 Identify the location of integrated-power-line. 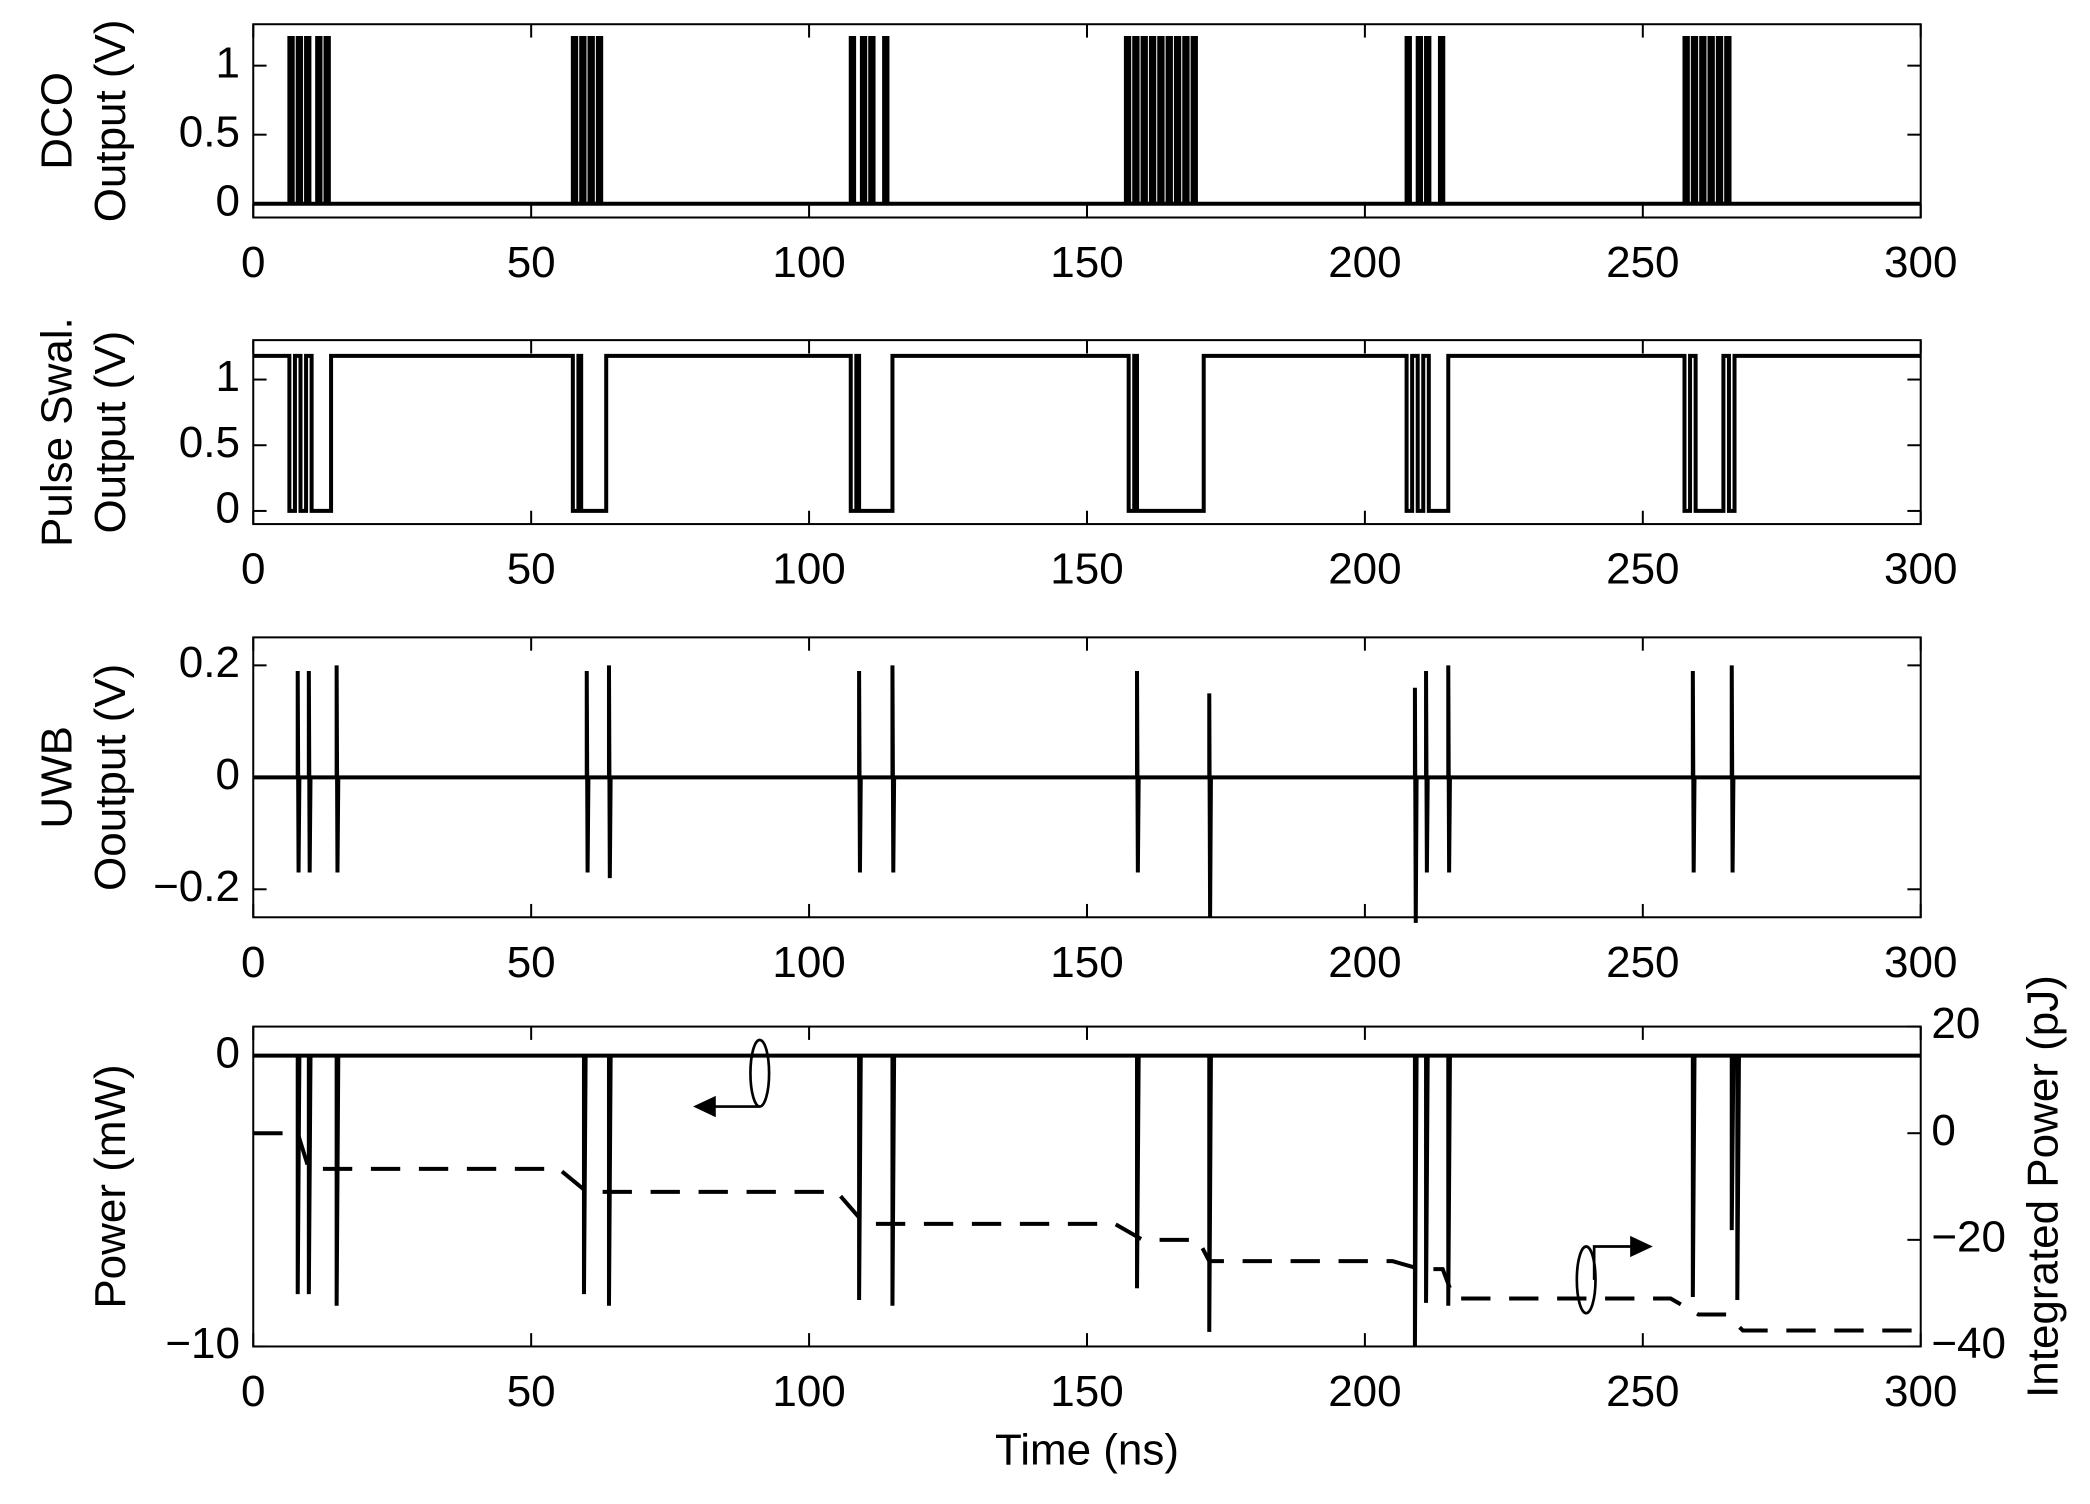
(1087, 1232).